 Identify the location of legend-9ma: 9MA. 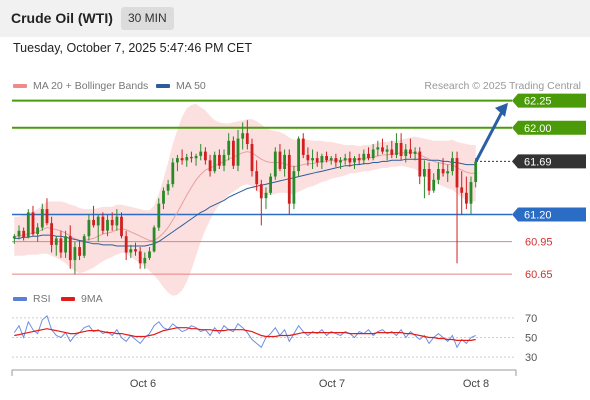
(82, 299).